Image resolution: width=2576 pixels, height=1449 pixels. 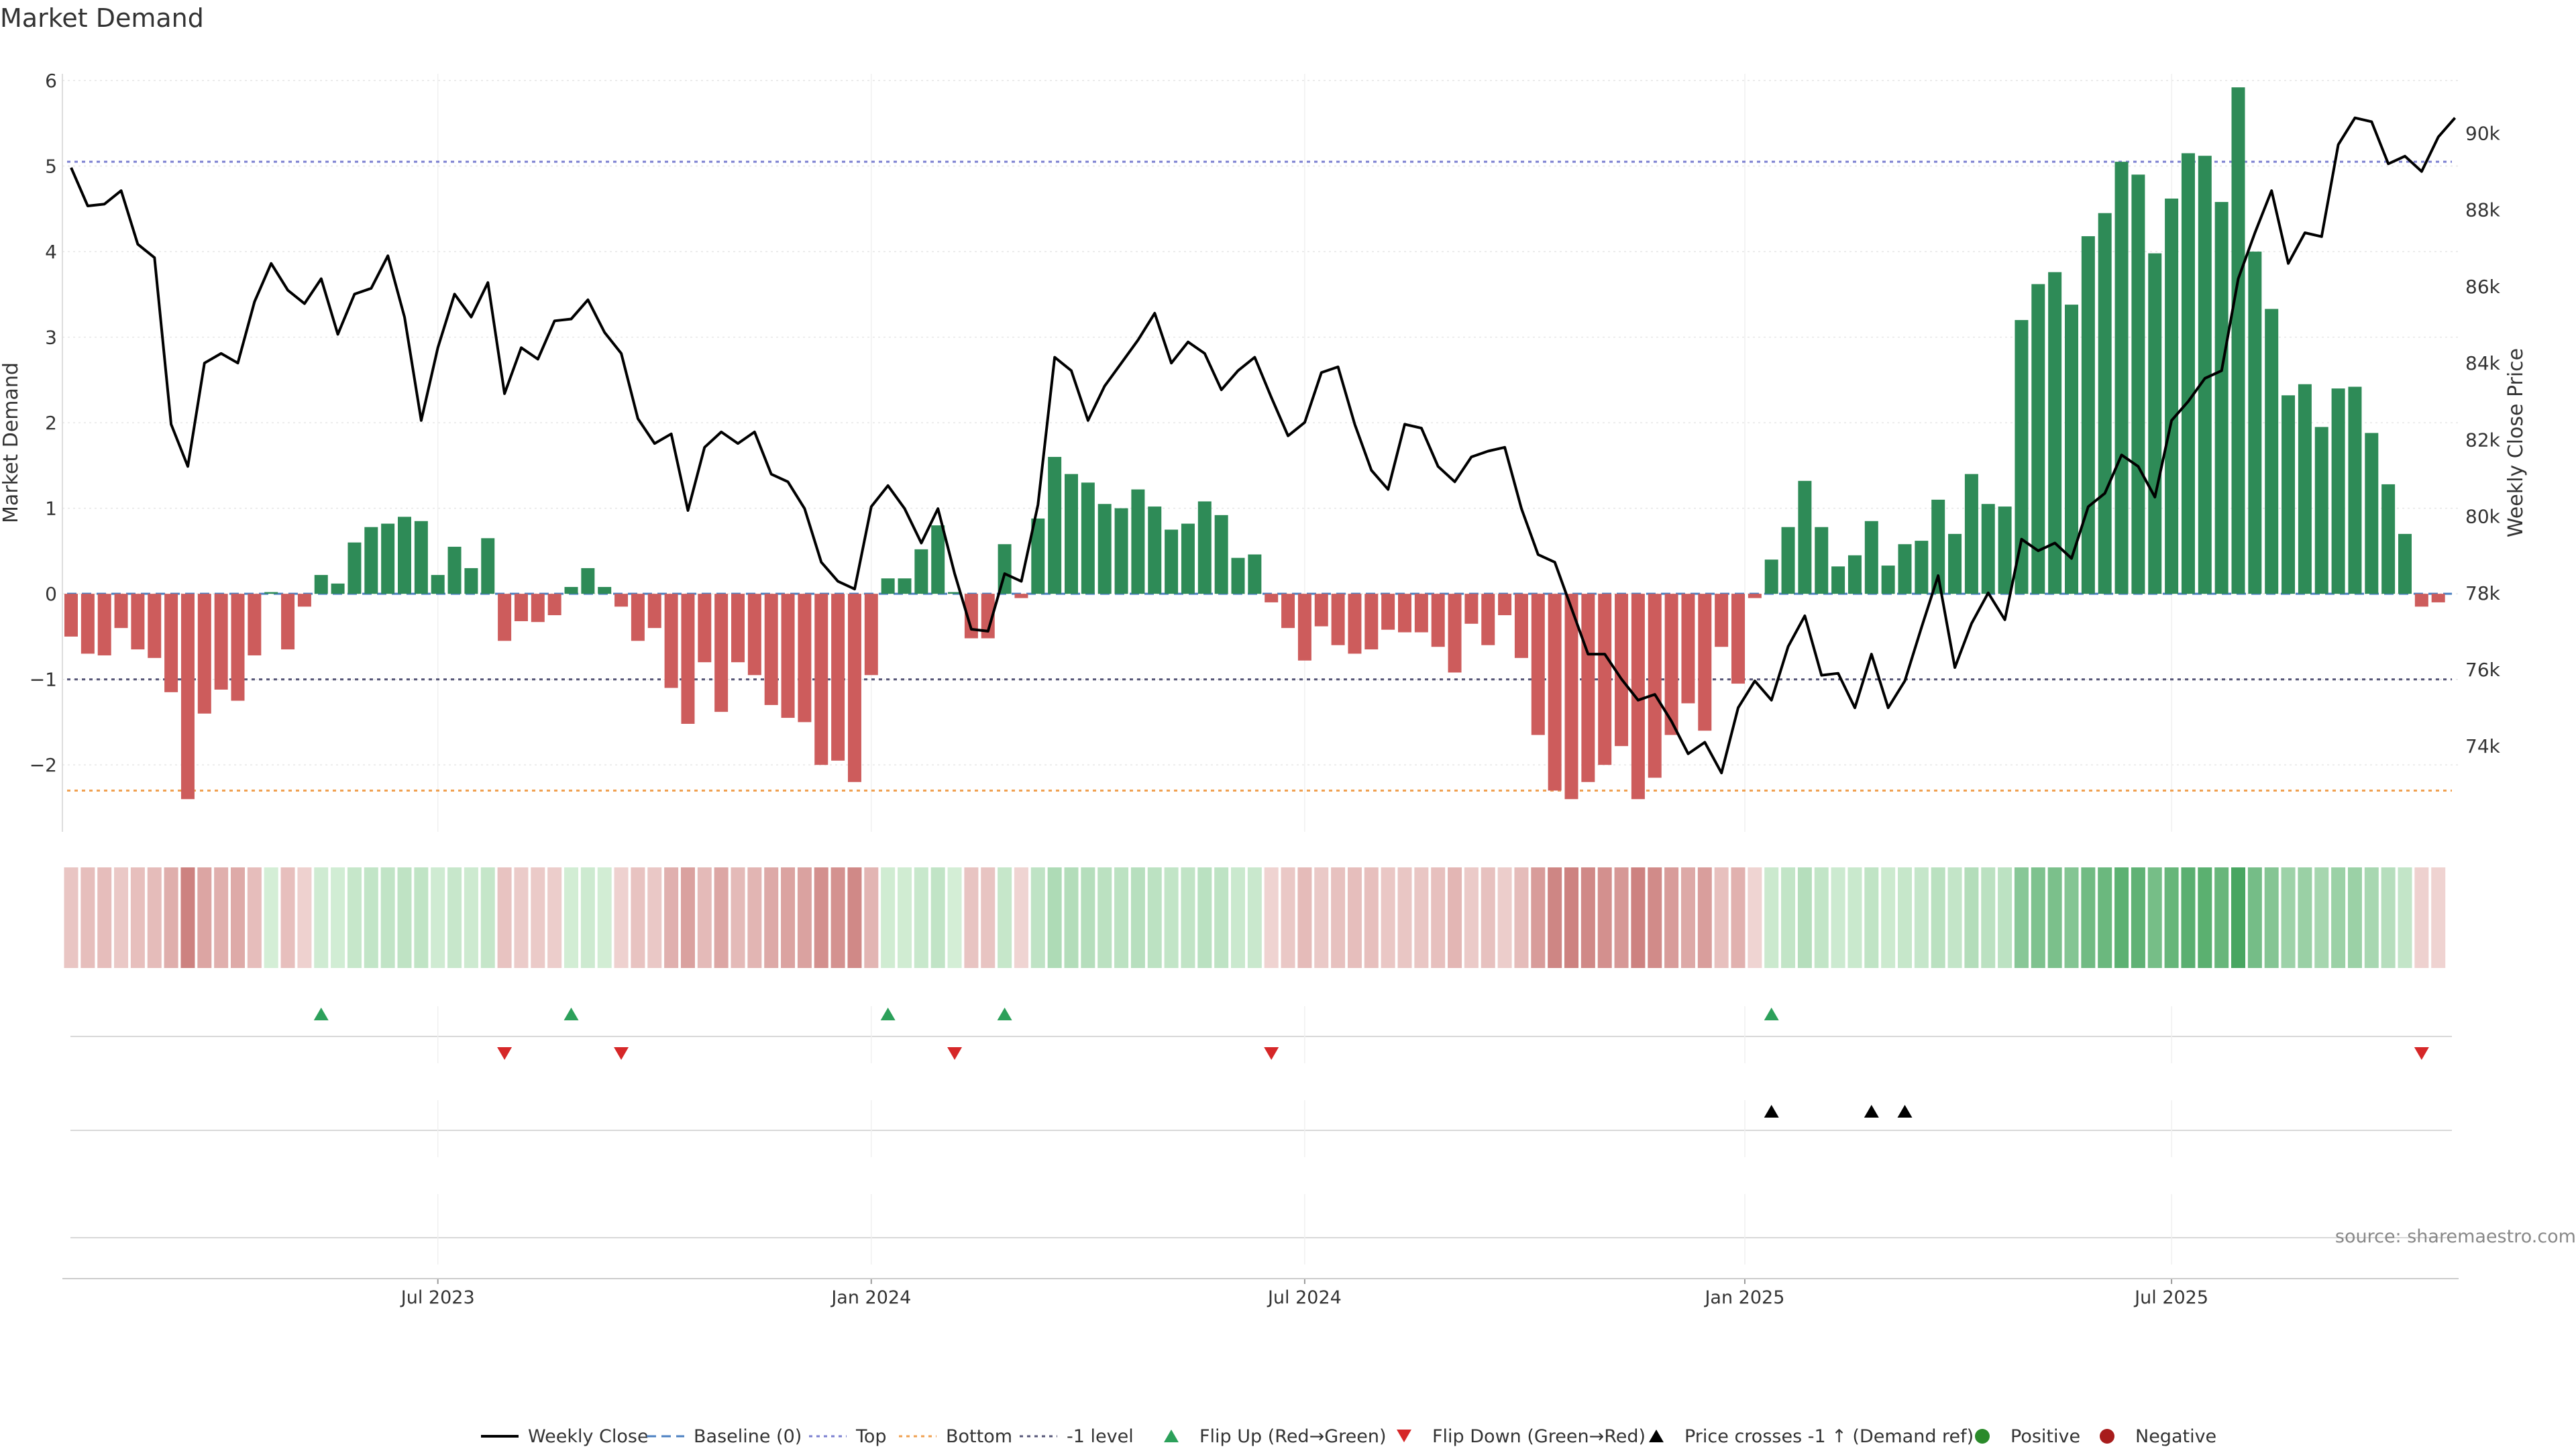 I want to click on price-cross-marker, so click(x=1905, y=1111).